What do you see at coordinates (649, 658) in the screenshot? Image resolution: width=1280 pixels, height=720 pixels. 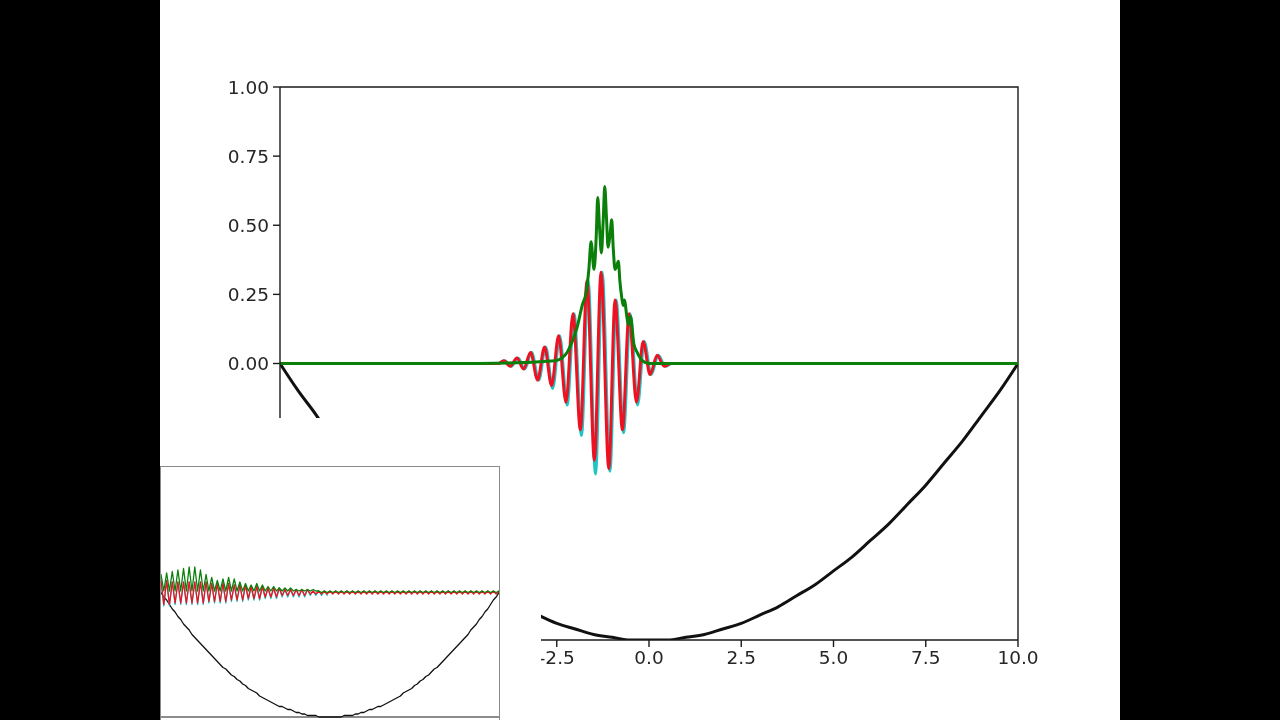 I see `x-tick-label: 0.0` at bounding box center [649, 658].